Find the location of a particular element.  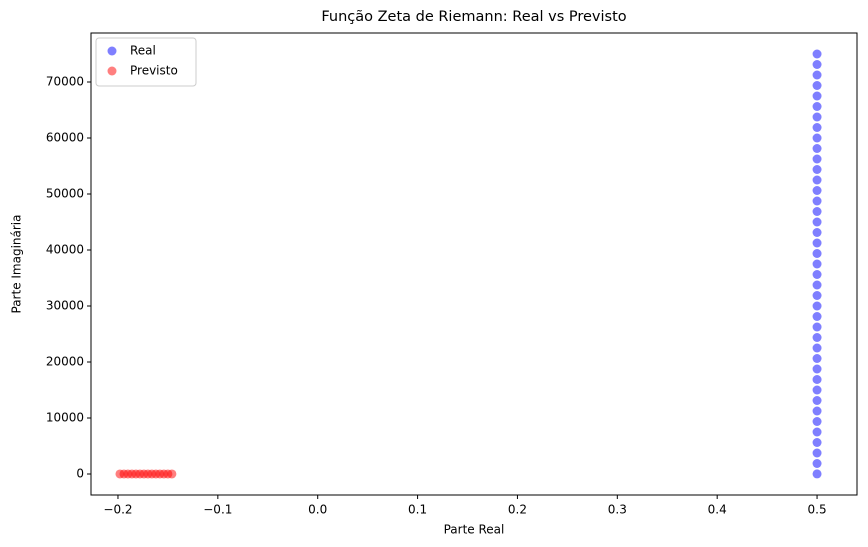

legend: Real Previsto is located at coordinates (146, 62).